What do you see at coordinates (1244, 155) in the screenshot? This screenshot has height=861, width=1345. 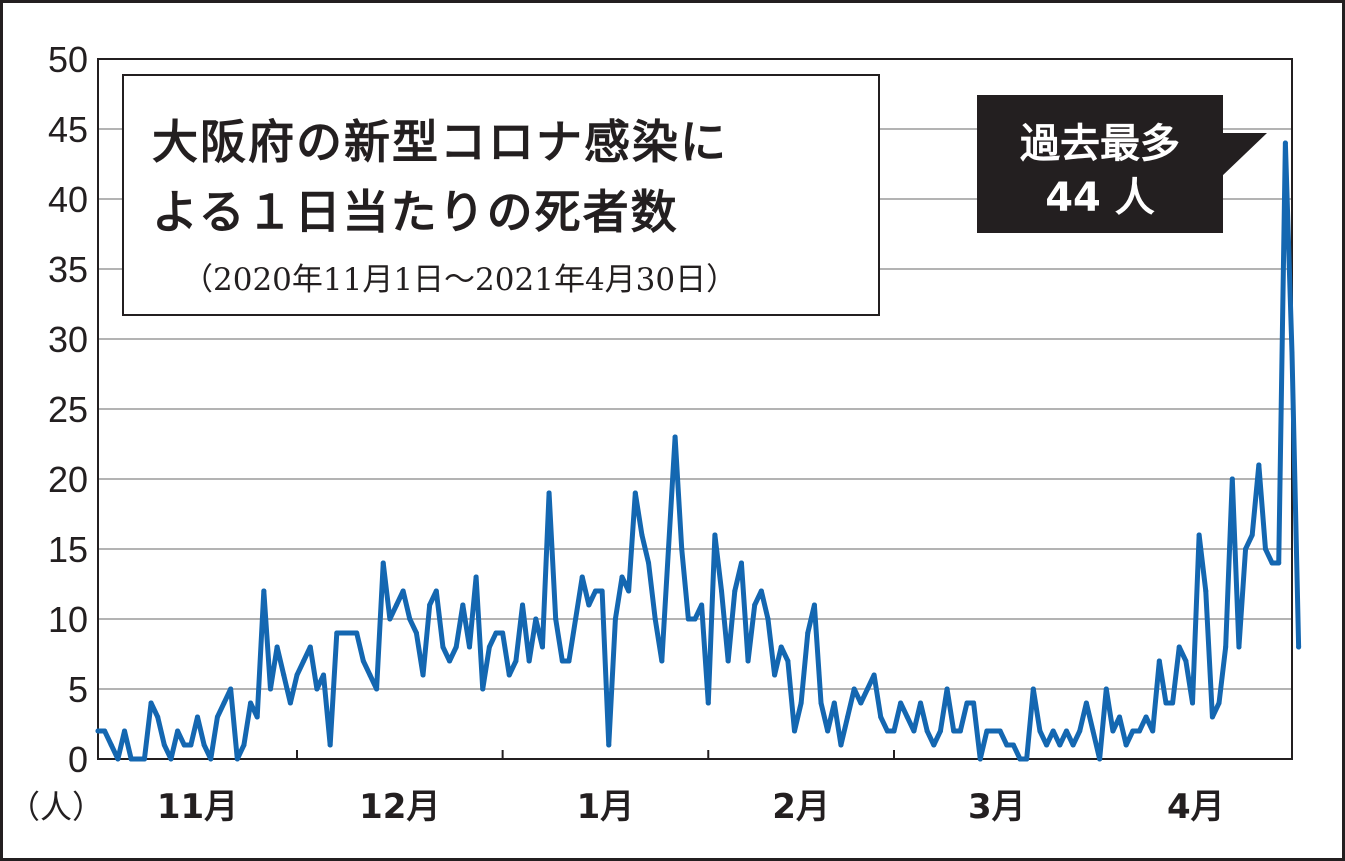 I see `callout-pointer` at bounding box center [1244, 155].